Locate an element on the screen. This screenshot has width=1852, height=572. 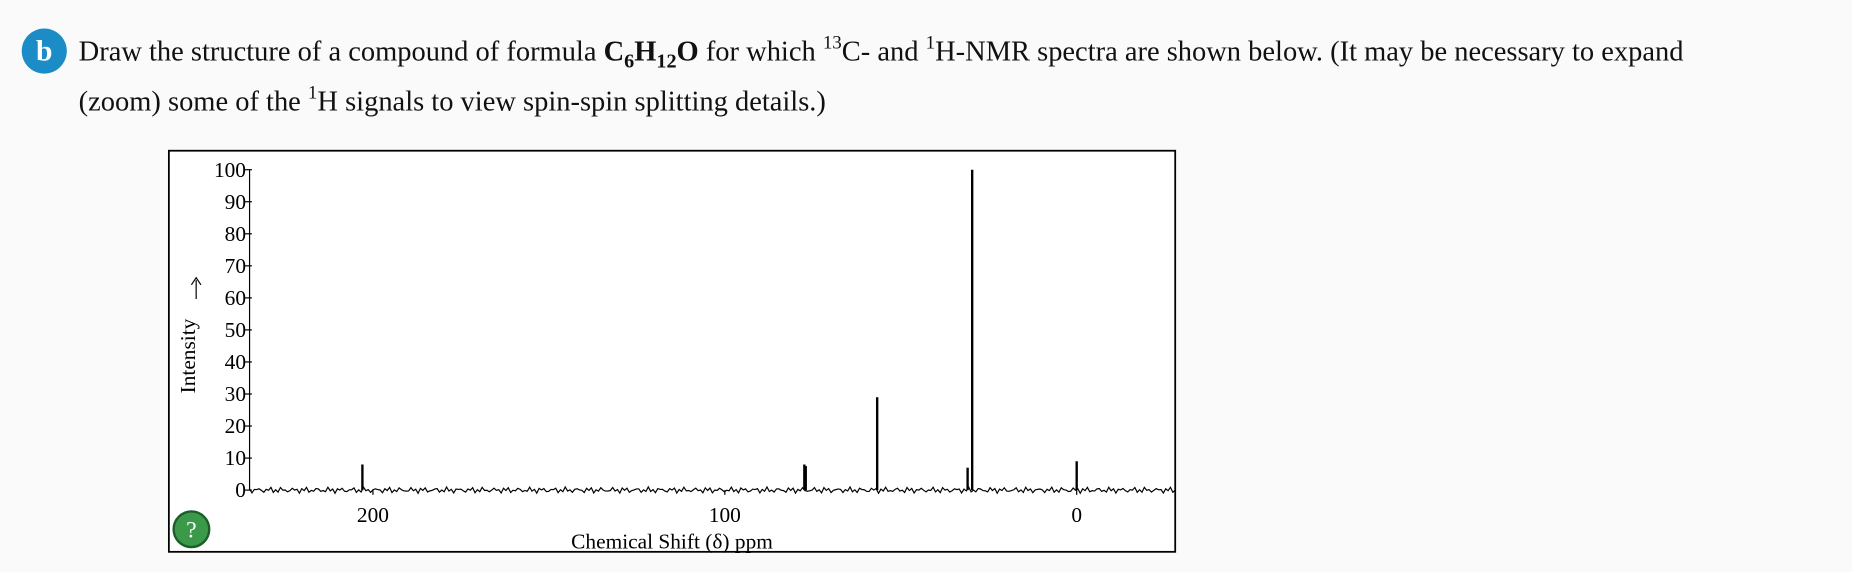
y-tick-label: 90 is located at coordinates (235, 202).